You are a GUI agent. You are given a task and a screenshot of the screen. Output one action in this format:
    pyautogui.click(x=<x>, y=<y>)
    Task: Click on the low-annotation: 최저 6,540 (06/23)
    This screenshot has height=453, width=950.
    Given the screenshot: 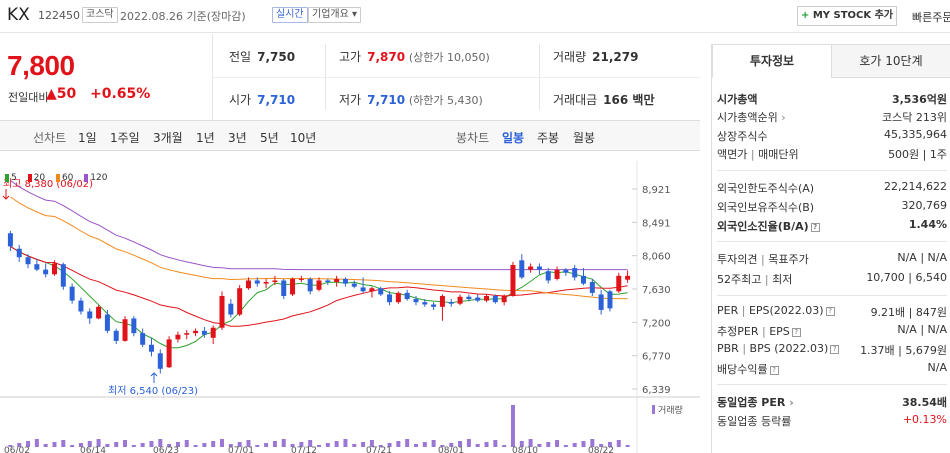 What is the action you would take?
    pyautogui.click(x=153, y=391)
    